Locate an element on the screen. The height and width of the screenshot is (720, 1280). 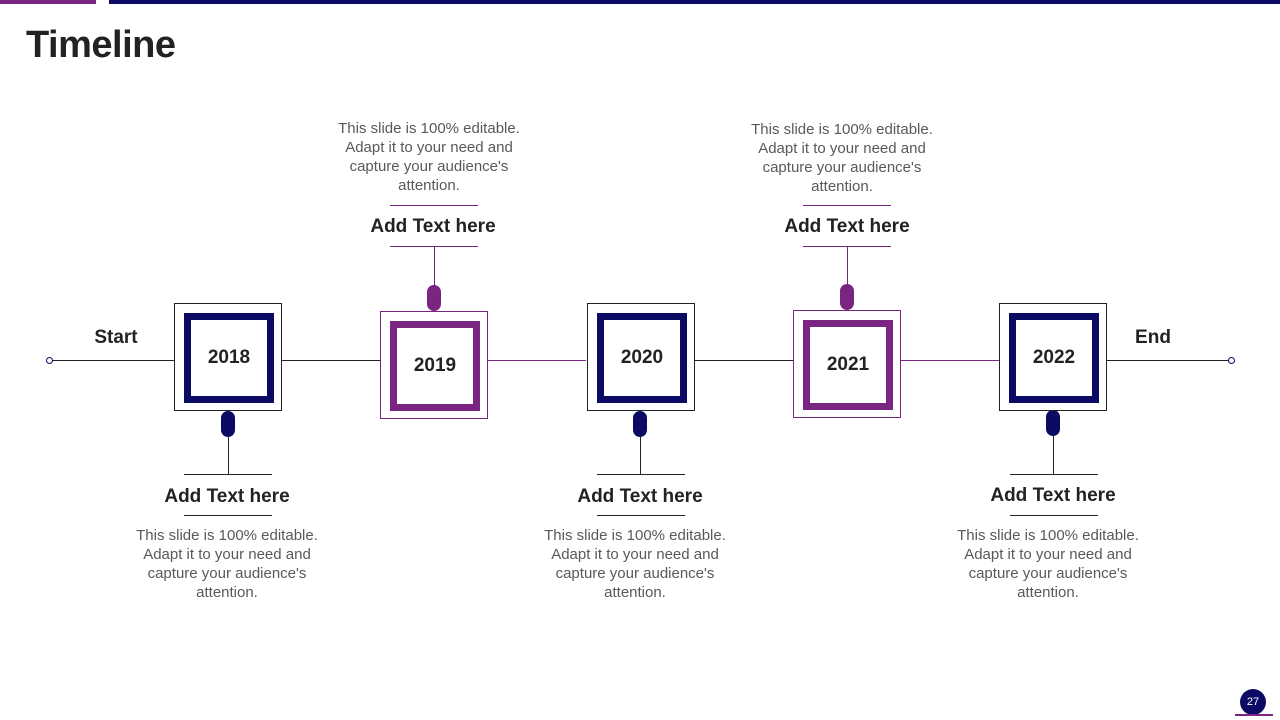
timeline-line-2018-2019 is located at coordinates (331, 360).